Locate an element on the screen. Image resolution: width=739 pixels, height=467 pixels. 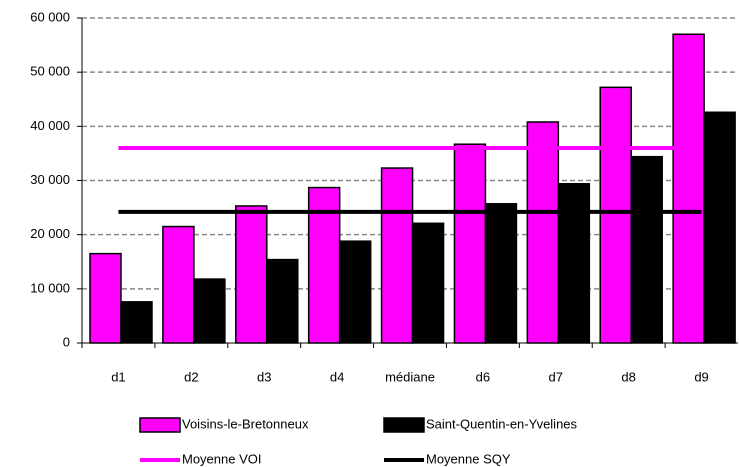
y-tick-label: 10 000 is located at coordinates (50, 287).